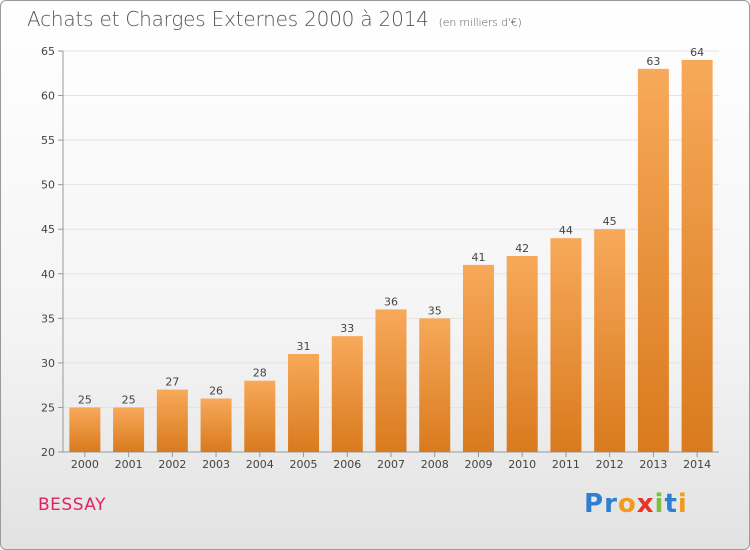  What do you see at coordinates (610, 221) in the screenshot?
I see `data-label: 45` at bounding box center [610, 221].